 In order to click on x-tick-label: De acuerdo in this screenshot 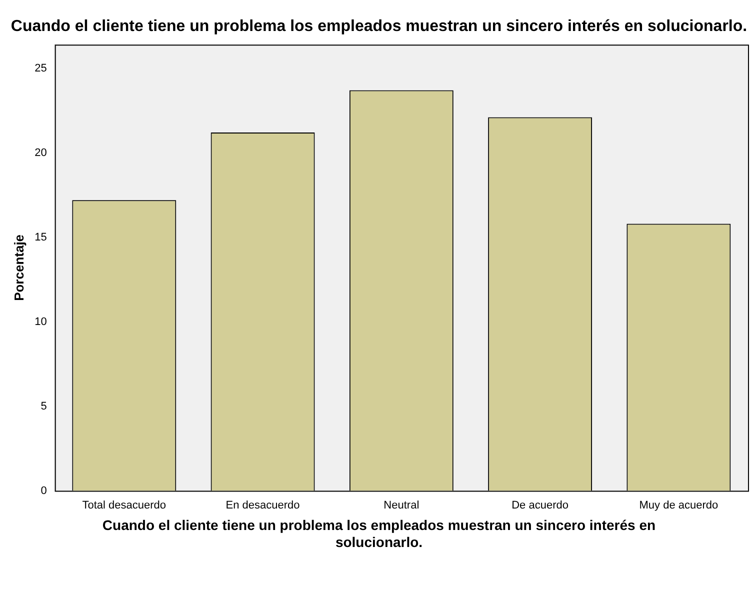, I will do `click(540, 505)`.